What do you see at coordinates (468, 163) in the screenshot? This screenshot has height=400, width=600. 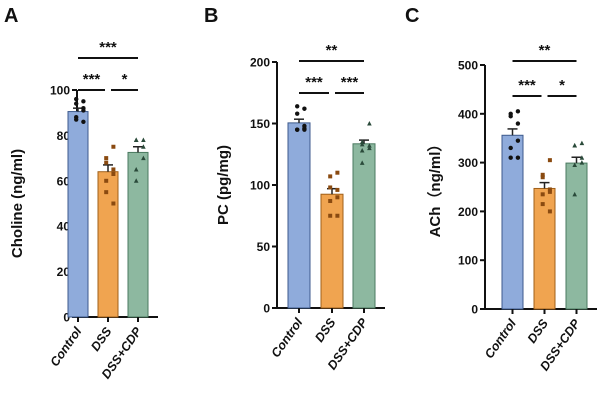 I see `y-tick-label: 300` at bounding box center [468, 163].